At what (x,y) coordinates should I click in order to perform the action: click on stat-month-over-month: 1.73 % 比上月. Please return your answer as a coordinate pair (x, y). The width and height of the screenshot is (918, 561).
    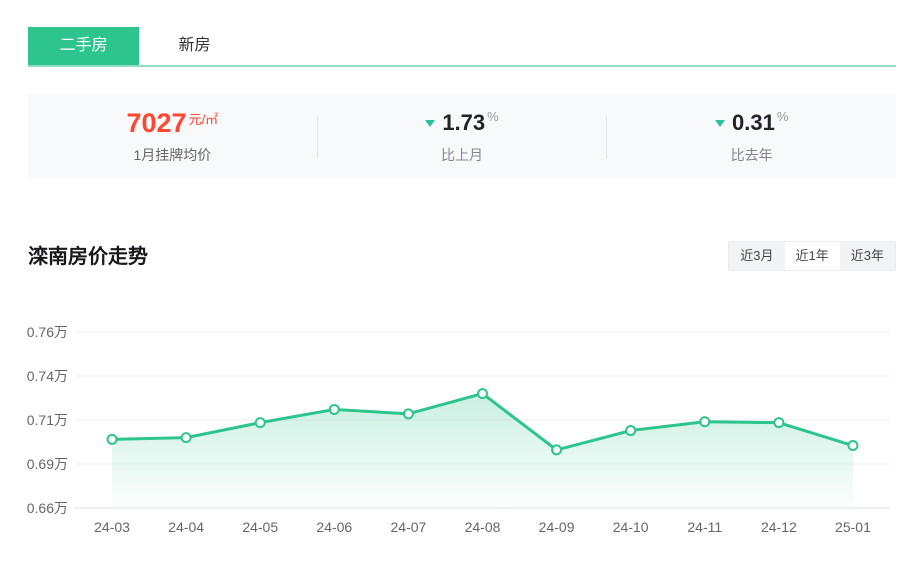
    Looking at the image, I should click on (462, 136).